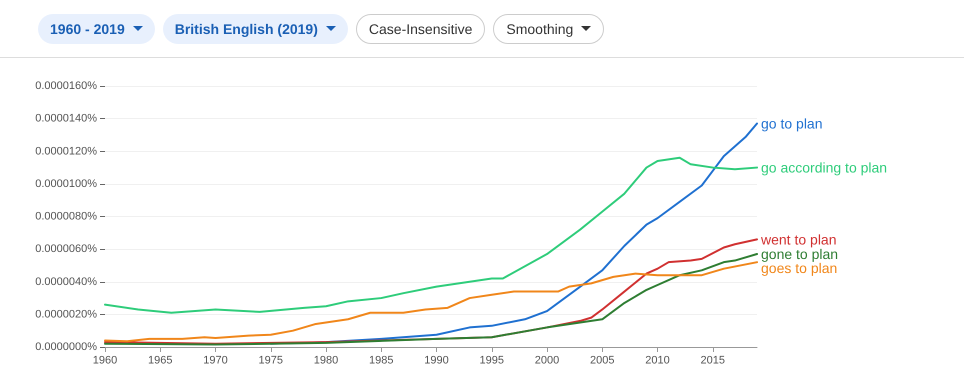 Image resolution: width=964 pixels, height=374 pixels. What do you see at coordinates (66, 118) in the screenshot?
I see `y-tick-label: 0.0000140%` at bounding box center [66, 118].